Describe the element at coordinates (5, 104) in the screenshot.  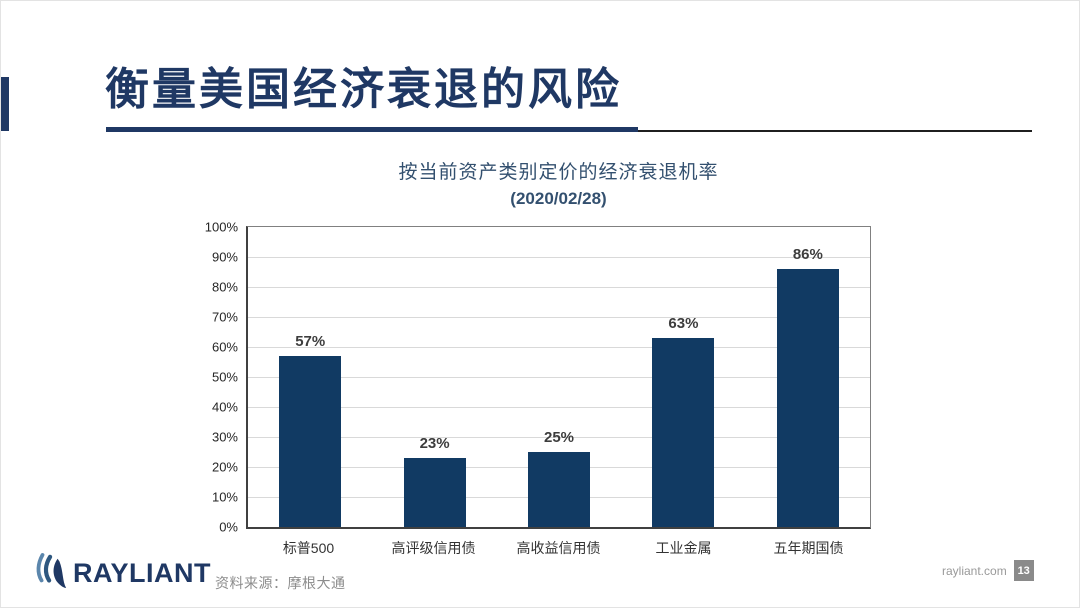
I see `left-accent-bar` at that location.